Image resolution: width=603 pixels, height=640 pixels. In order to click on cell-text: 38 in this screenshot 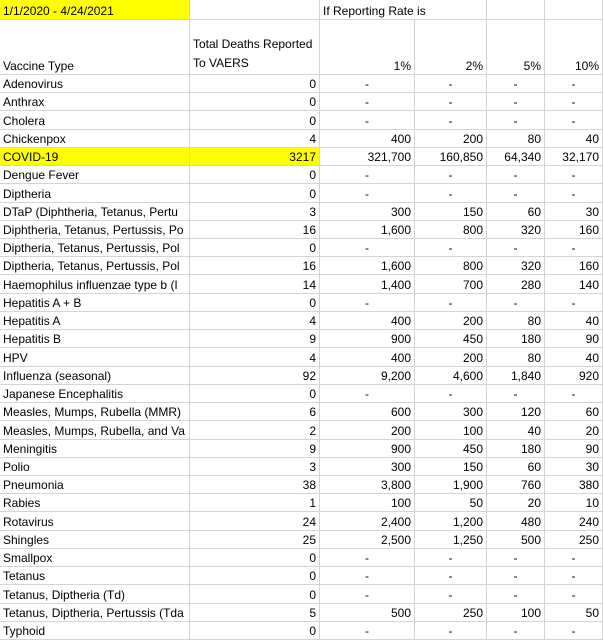, I will do `click(309, 485)`.